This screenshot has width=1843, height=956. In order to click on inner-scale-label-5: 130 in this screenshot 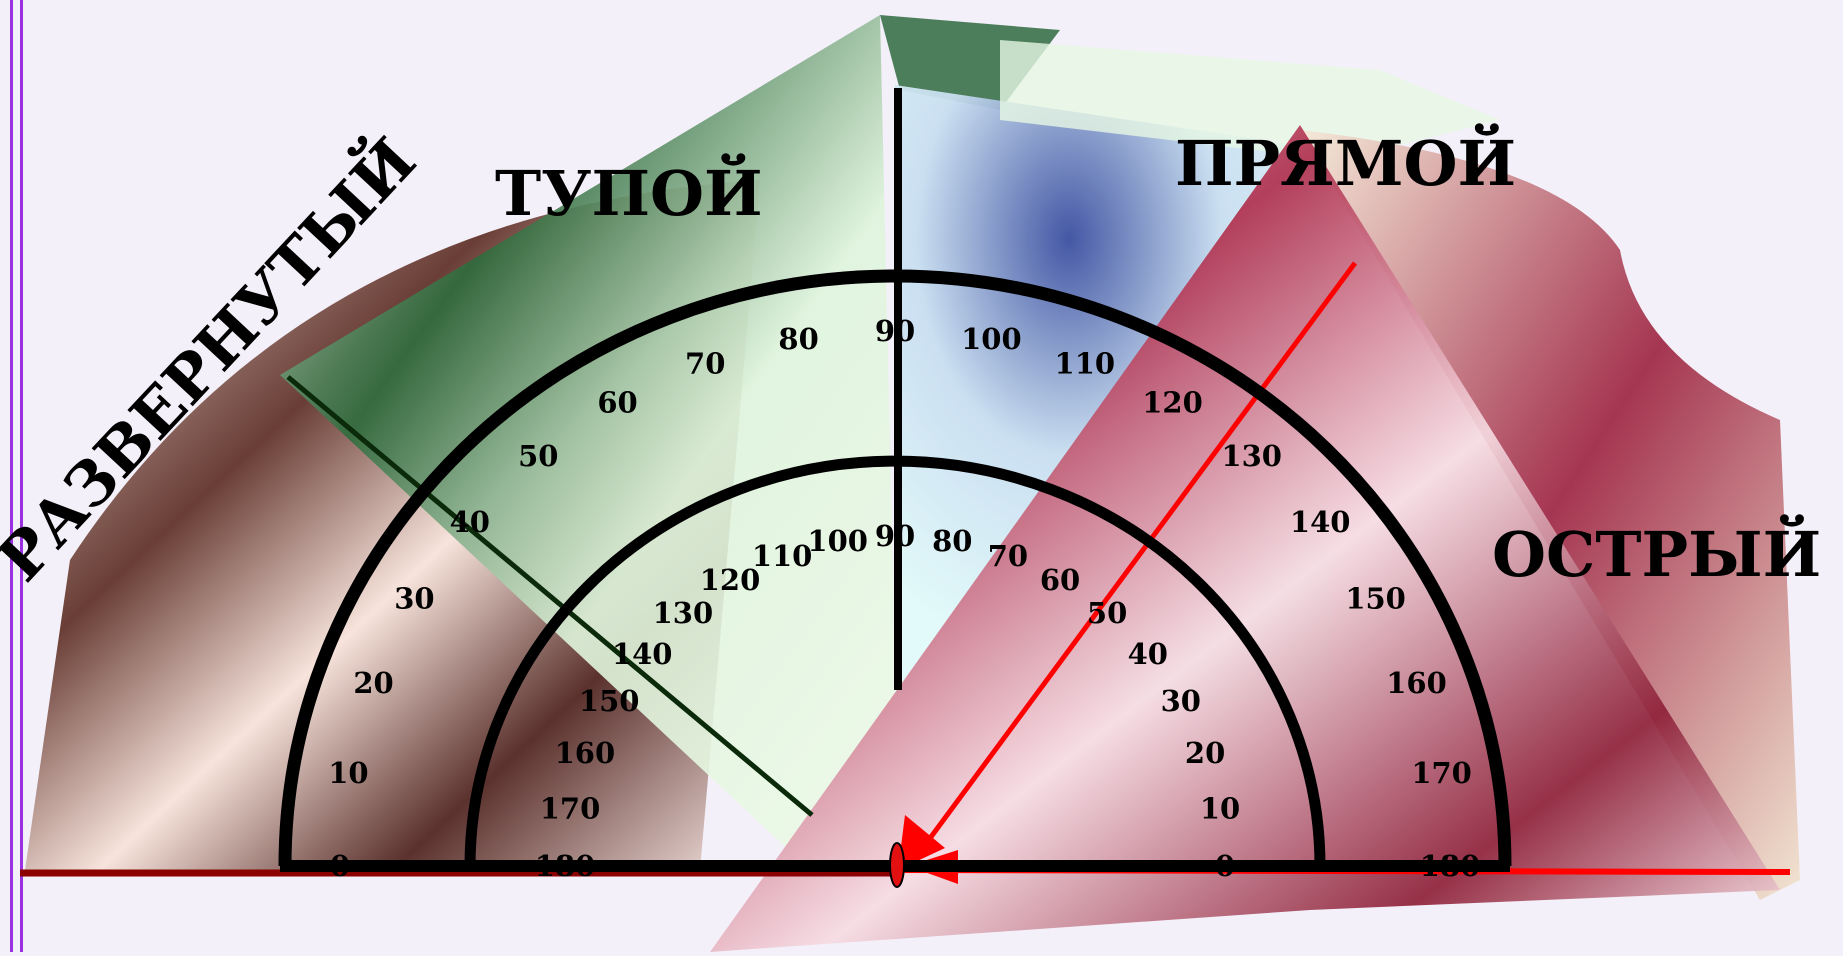, I will do `click(683, 613)`.